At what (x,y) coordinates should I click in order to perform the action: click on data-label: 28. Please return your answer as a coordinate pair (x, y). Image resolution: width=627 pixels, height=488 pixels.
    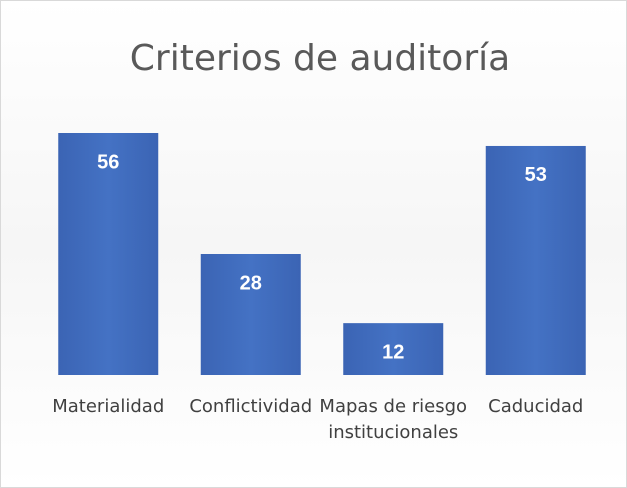
    Looking at the image, I should click on (251, 283).